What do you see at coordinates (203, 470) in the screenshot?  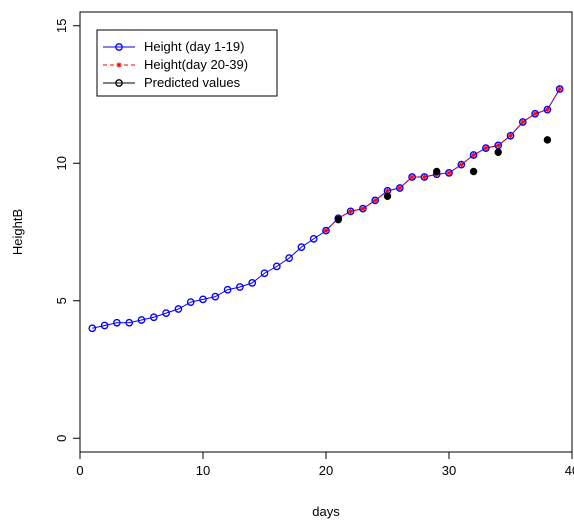 I see `x-tick-label: 10` at bounding box center [203, 470].